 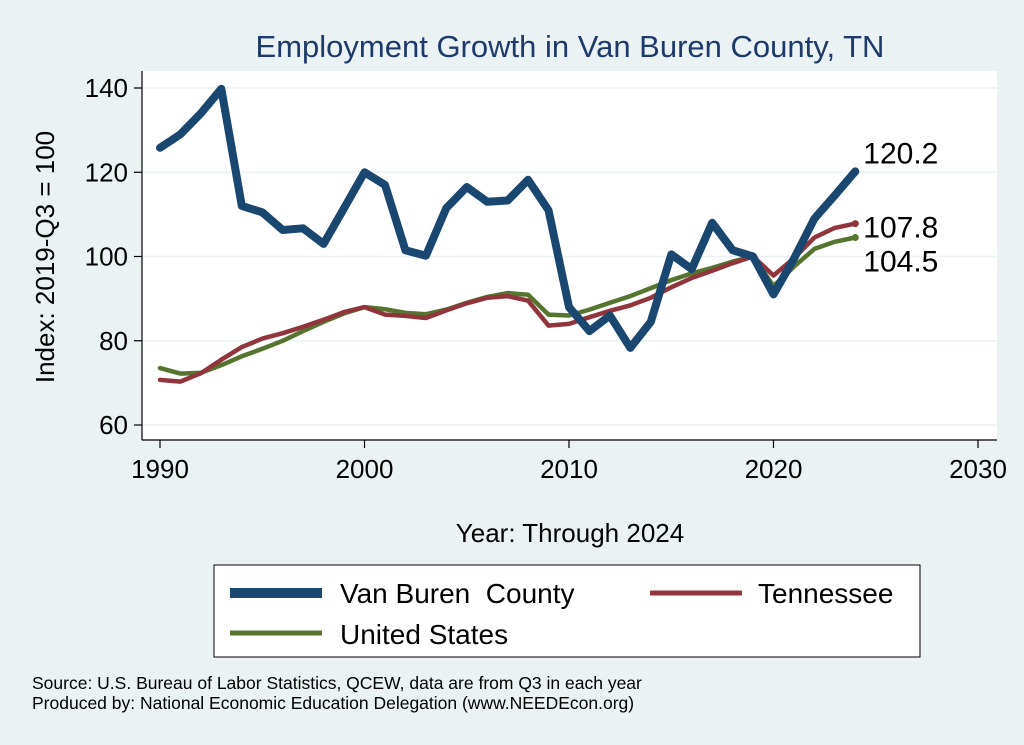 I want to click on legend-label-van-buren: Van Buren County, so click(x=457, y=593).